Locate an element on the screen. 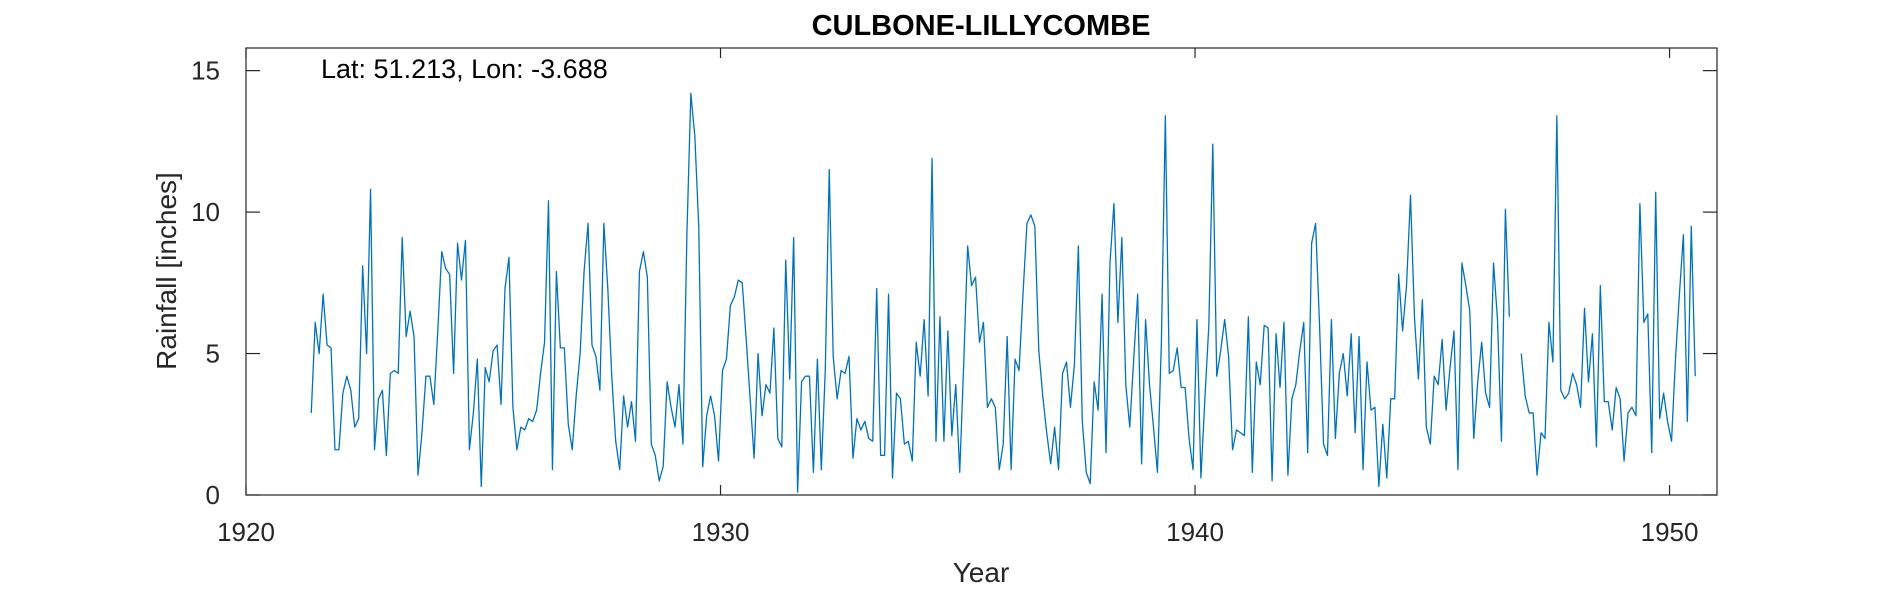  rainfall-series-line is located at coordinates (1608, 295).